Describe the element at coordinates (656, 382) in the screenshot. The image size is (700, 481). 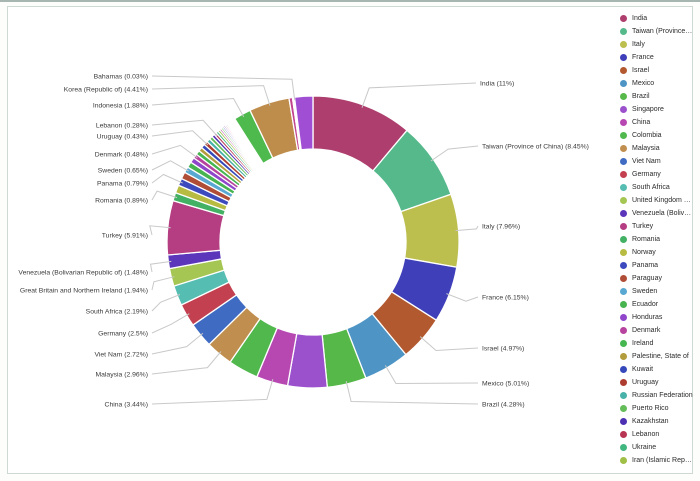
I see `legend-item-uruguay: Uruguay` at that location.